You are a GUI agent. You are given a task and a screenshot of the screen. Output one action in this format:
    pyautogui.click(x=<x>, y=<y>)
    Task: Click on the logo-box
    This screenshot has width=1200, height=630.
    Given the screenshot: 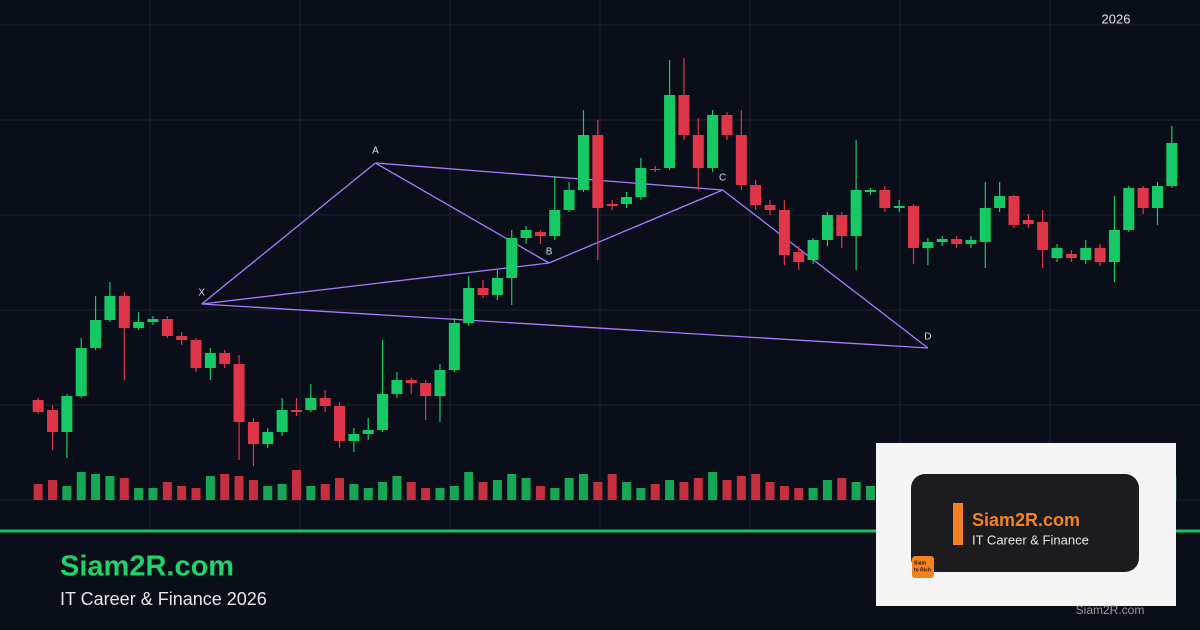 What is the action you would take?
    pyautogui.click(x=1025, y=523)
    